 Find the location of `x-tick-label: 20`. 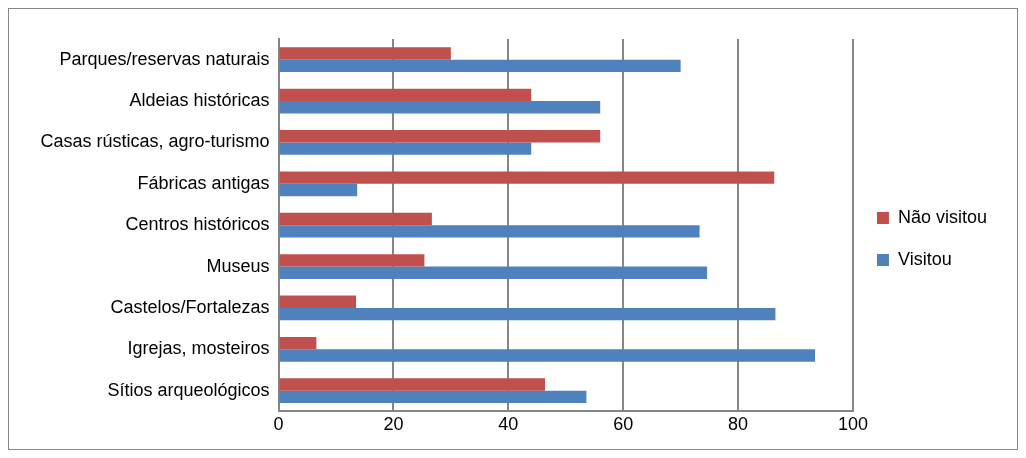

x-tick-label: 20 is located at coordinates (393, 424).